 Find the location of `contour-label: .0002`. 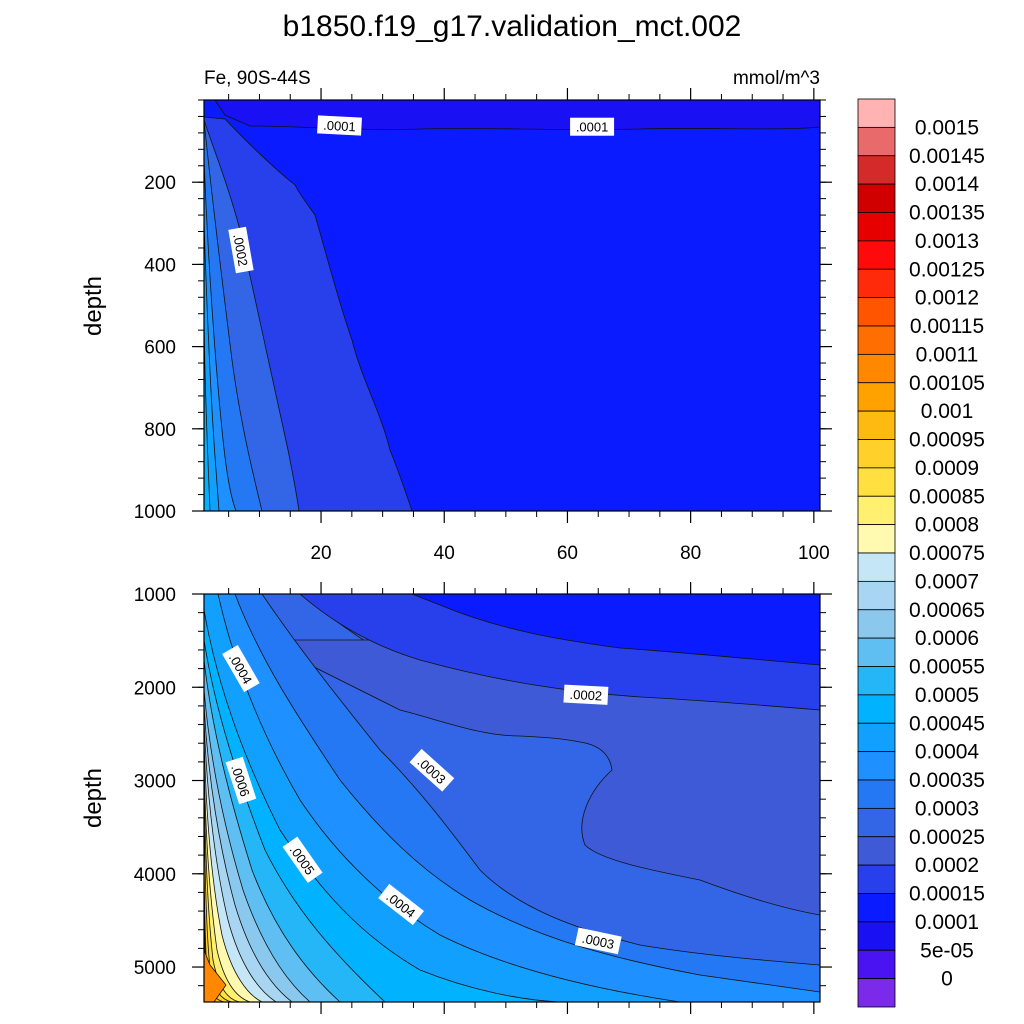

contour-label: .0002 is located at coordinates (586, 694).